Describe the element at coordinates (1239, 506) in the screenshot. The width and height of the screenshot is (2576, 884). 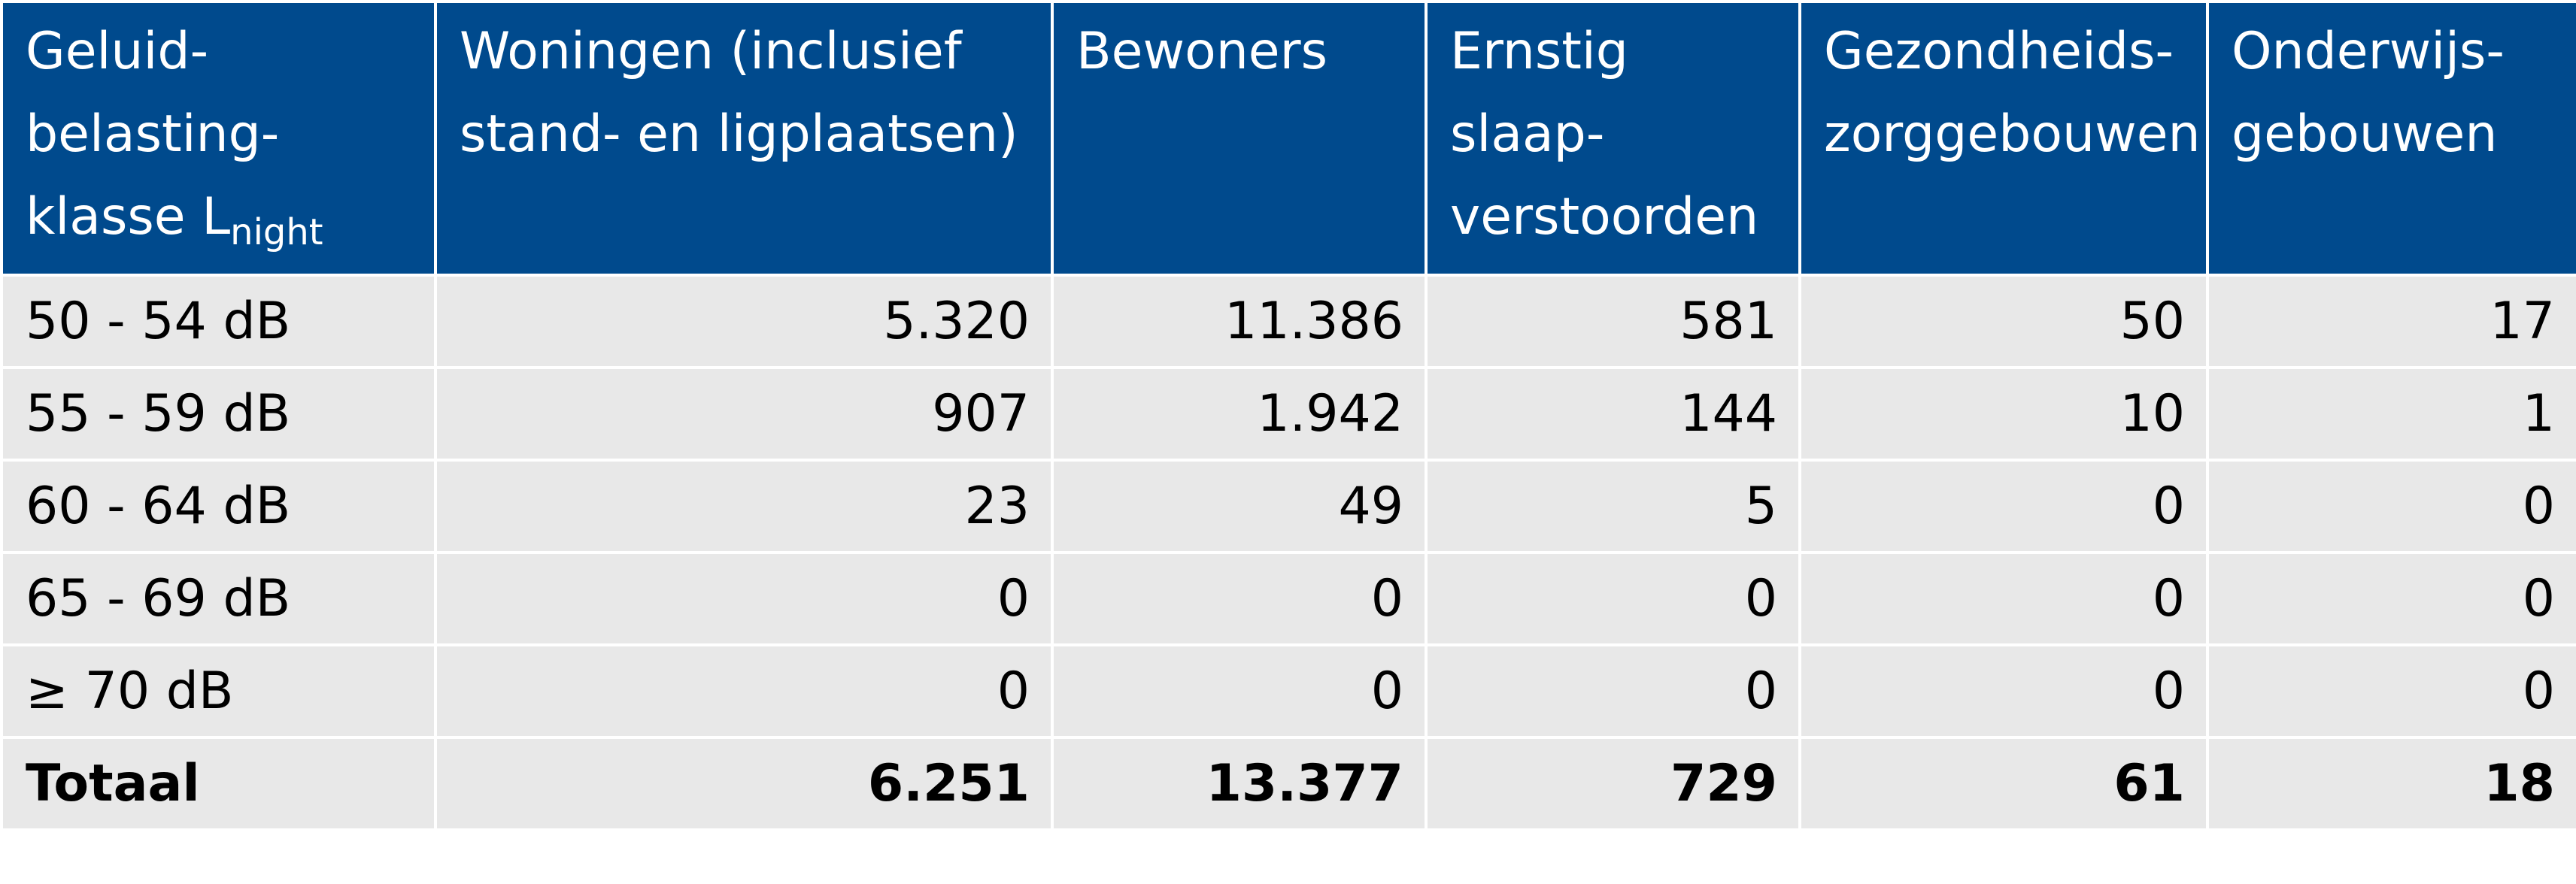
I see `cell-bewoners: 49` at that location.